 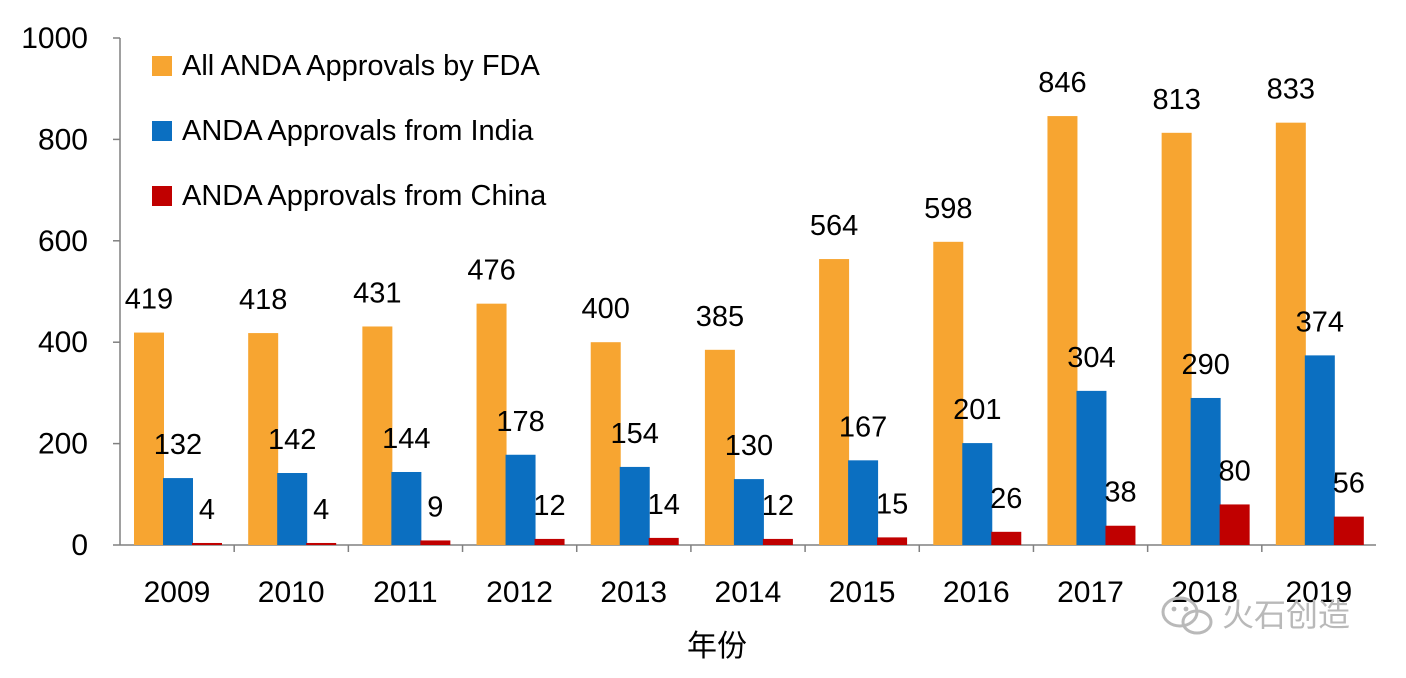 What do you see at coordinates (749, 446) in the screenshot?
I see `data-label: 130` at bounding box center [749, 446].